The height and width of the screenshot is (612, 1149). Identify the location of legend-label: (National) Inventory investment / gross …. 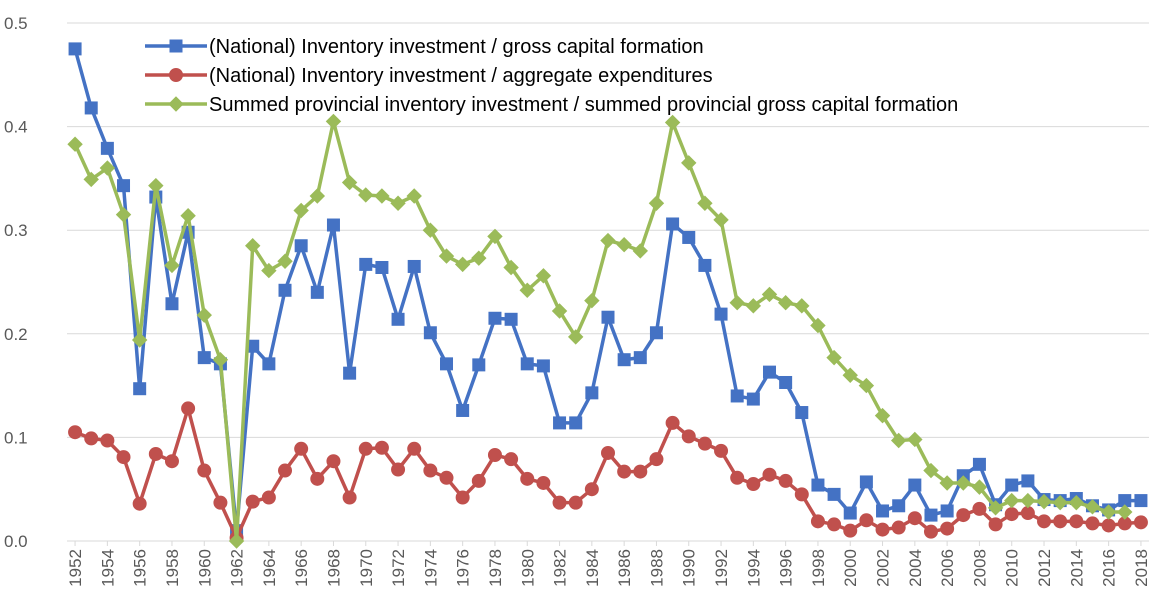
(456, 47).